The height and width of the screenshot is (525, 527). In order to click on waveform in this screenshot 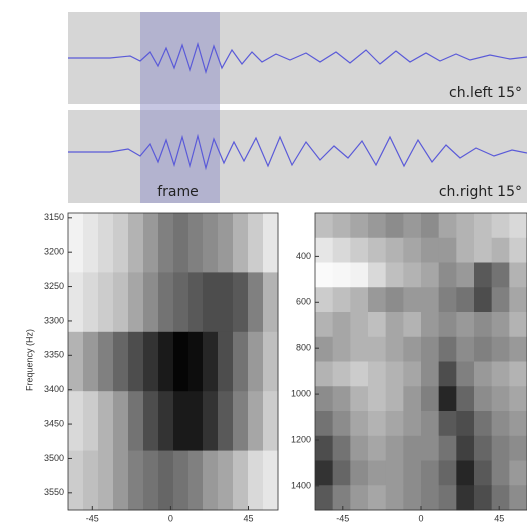, I will do `click(297, 58)`.